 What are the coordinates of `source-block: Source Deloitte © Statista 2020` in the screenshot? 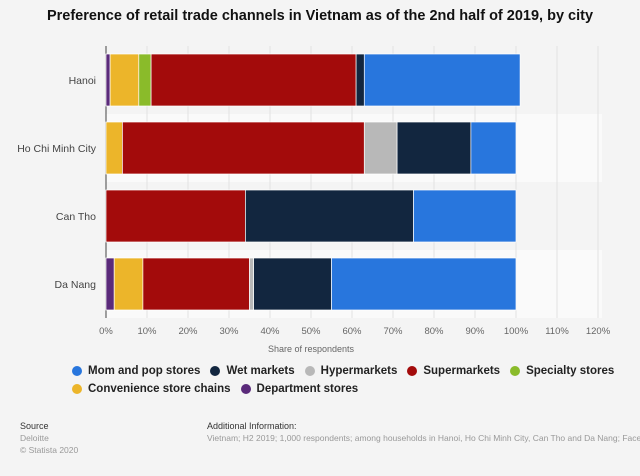 It's located at (49, 438).